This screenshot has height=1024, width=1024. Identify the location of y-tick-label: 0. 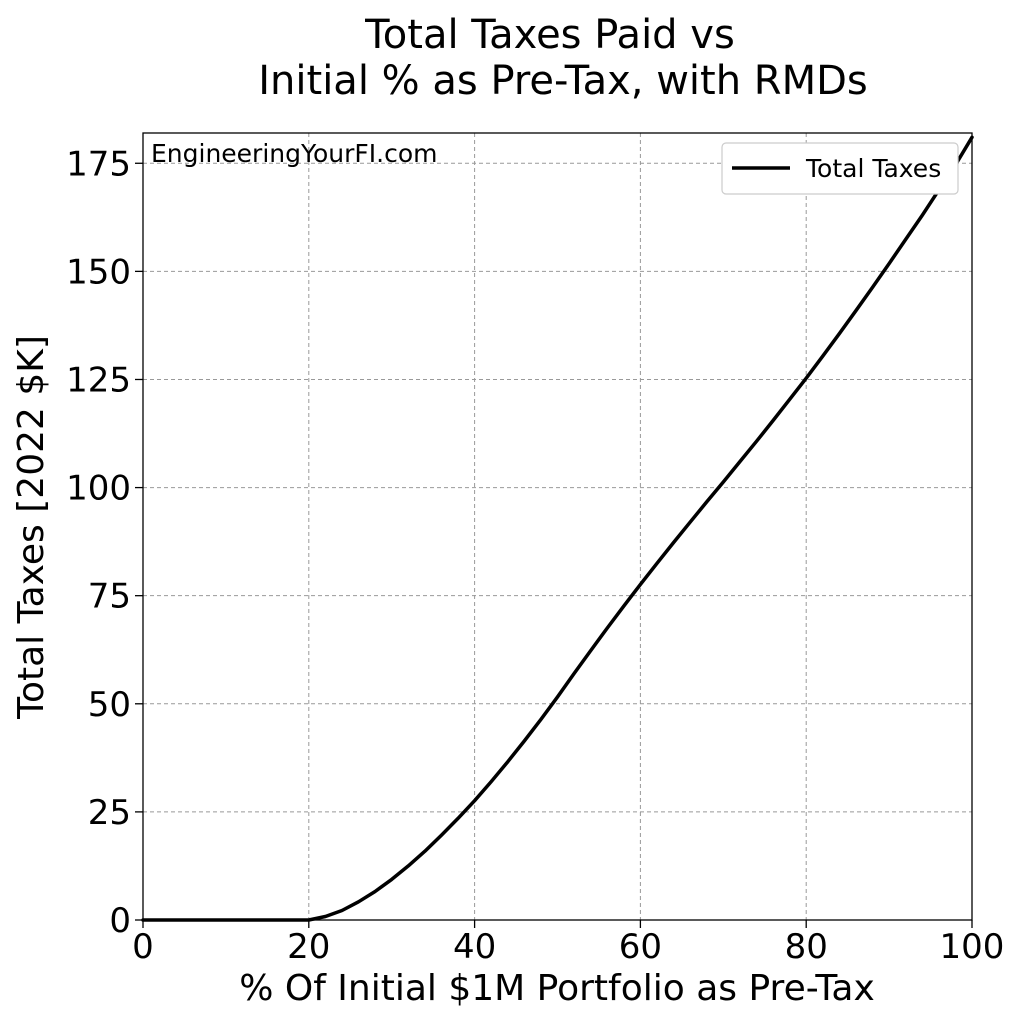
(120, 921).